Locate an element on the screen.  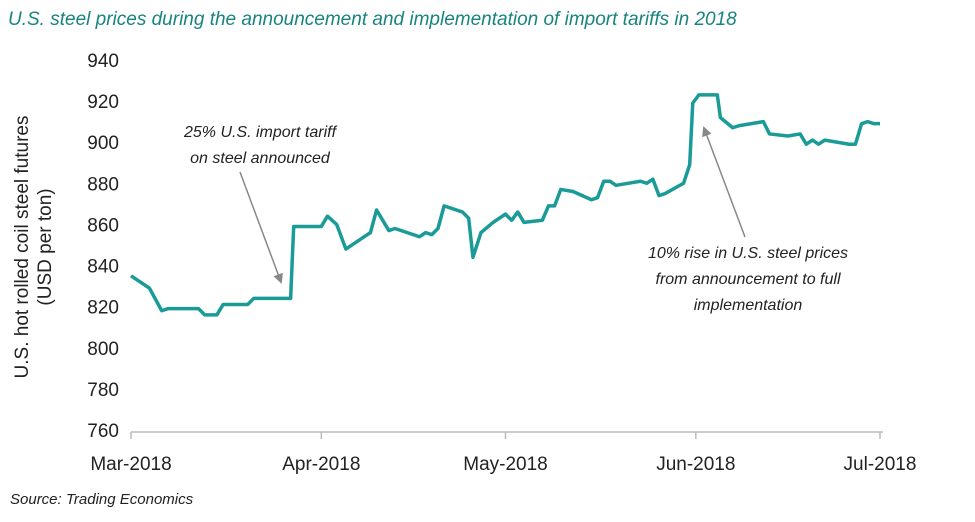
y-tick-label: 860 is located at coordinates (103, 225).